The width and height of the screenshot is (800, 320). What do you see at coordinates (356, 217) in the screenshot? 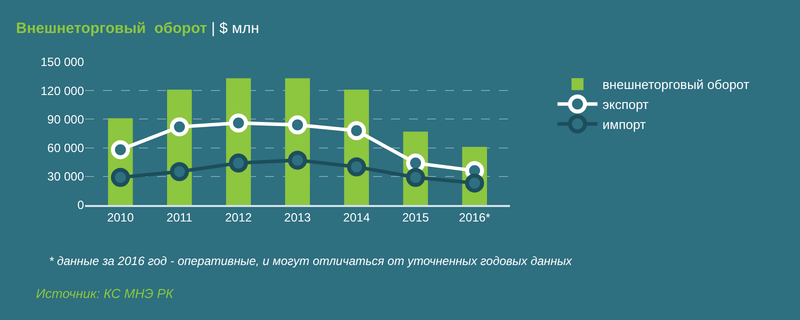
I see `x-tick-label: 2014` at bounding box center [356, 217].